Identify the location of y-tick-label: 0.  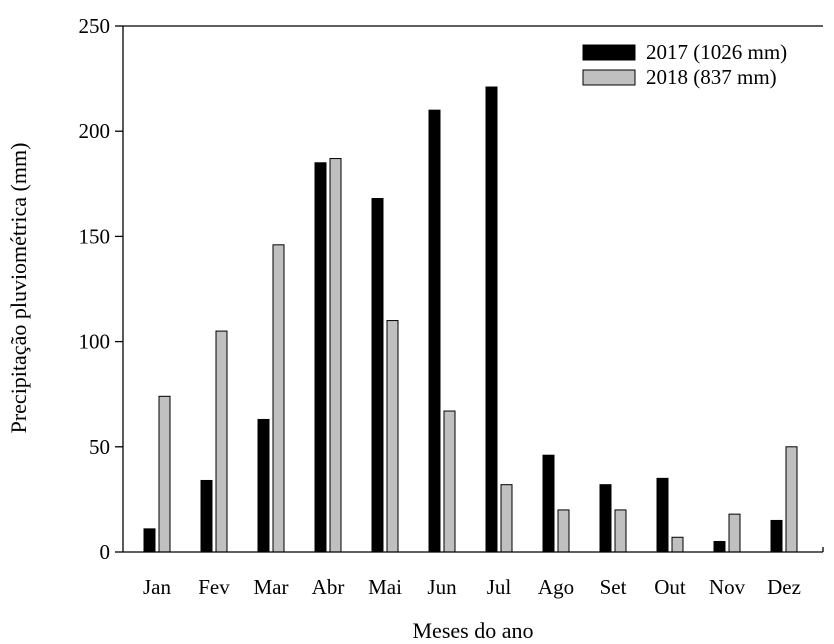
(105, 552).